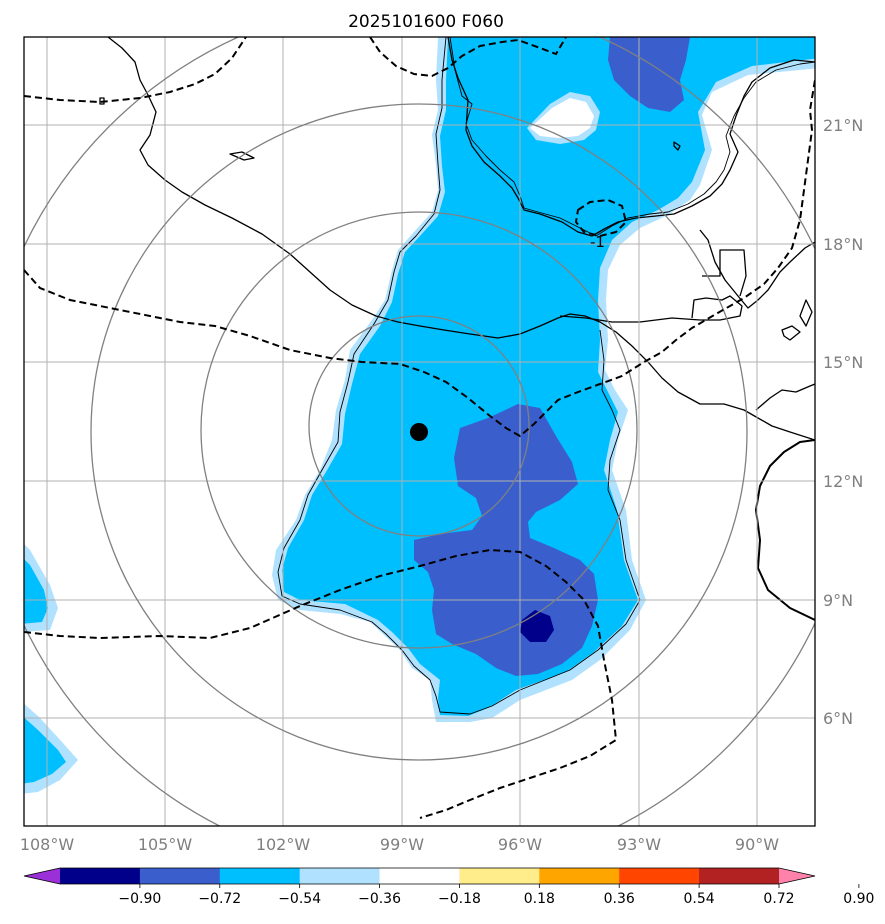 The image size is (885, 924). Describe the element at coordinates (778, 899) in the screenshot. I see `colorbar-tick-label: 0.72` at that location.